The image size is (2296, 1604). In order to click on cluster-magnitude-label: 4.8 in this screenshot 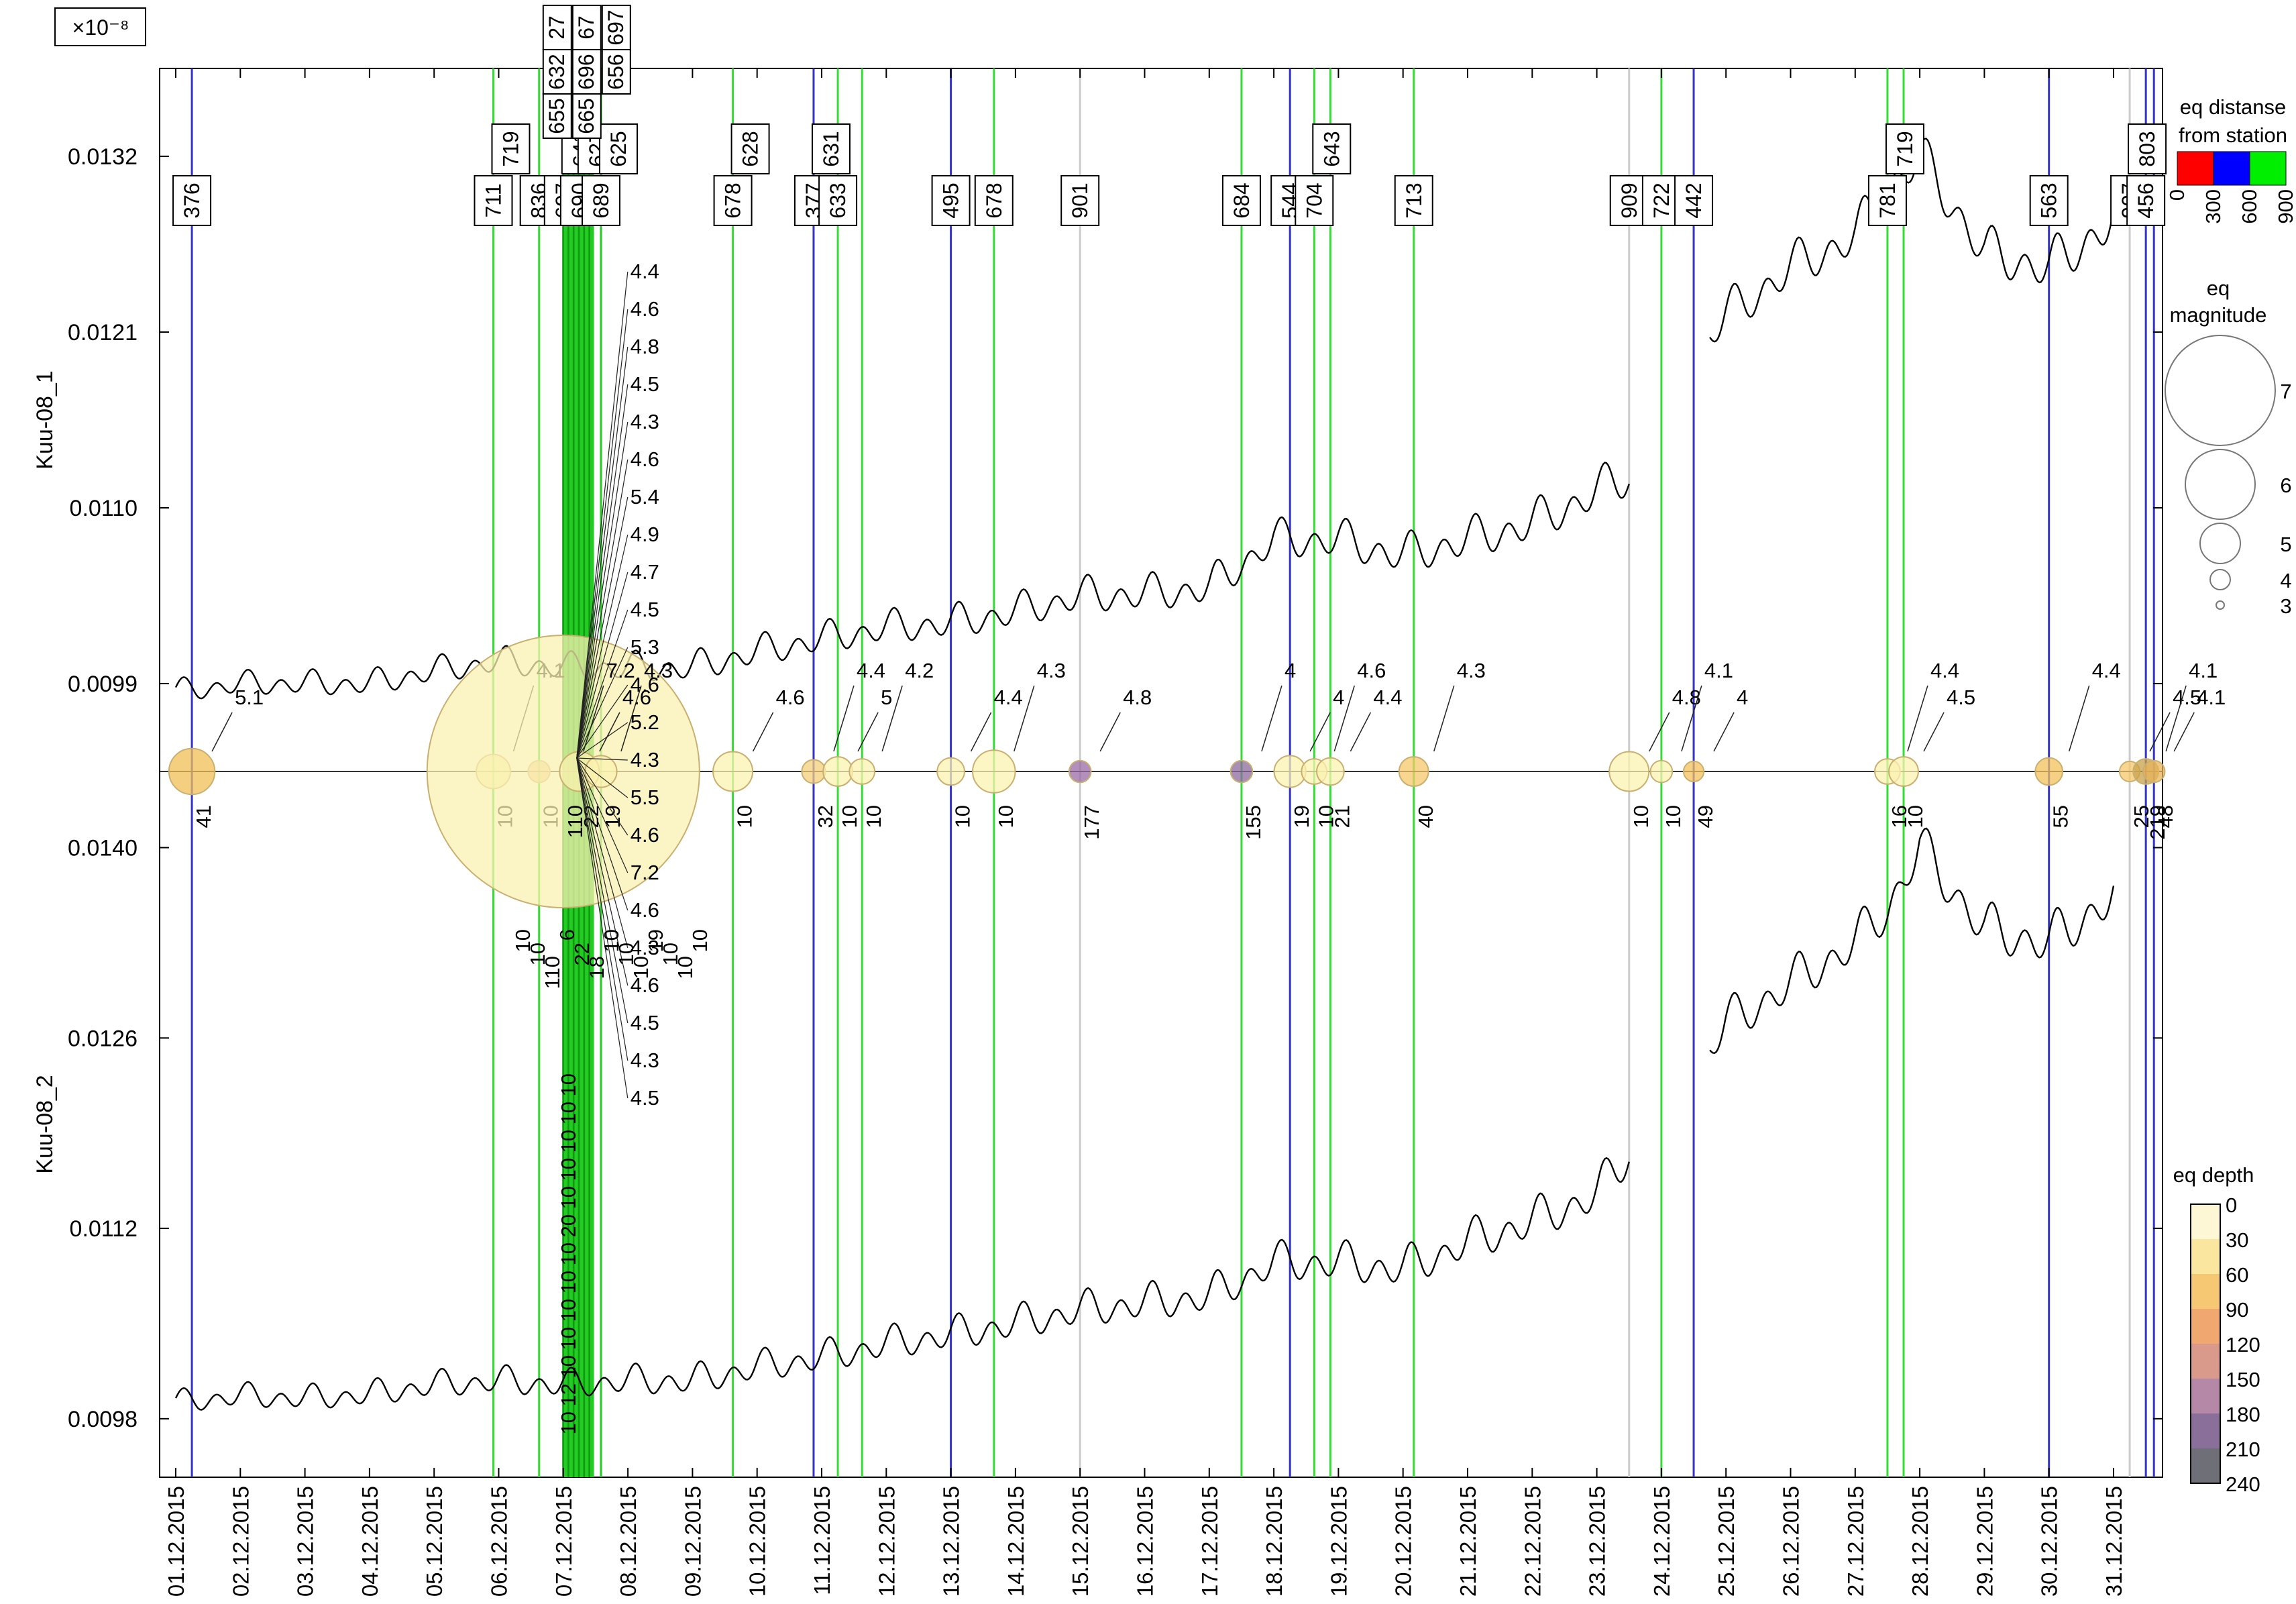, I will do `click(645, 346)`.